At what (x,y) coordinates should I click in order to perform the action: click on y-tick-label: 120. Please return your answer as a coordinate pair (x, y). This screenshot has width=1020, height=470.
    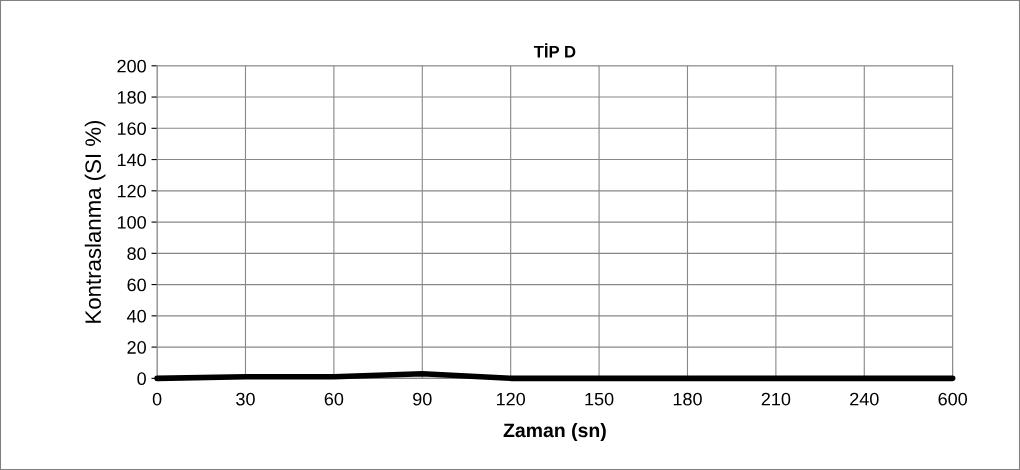
    Looking at the image, I should click on (131, 191).